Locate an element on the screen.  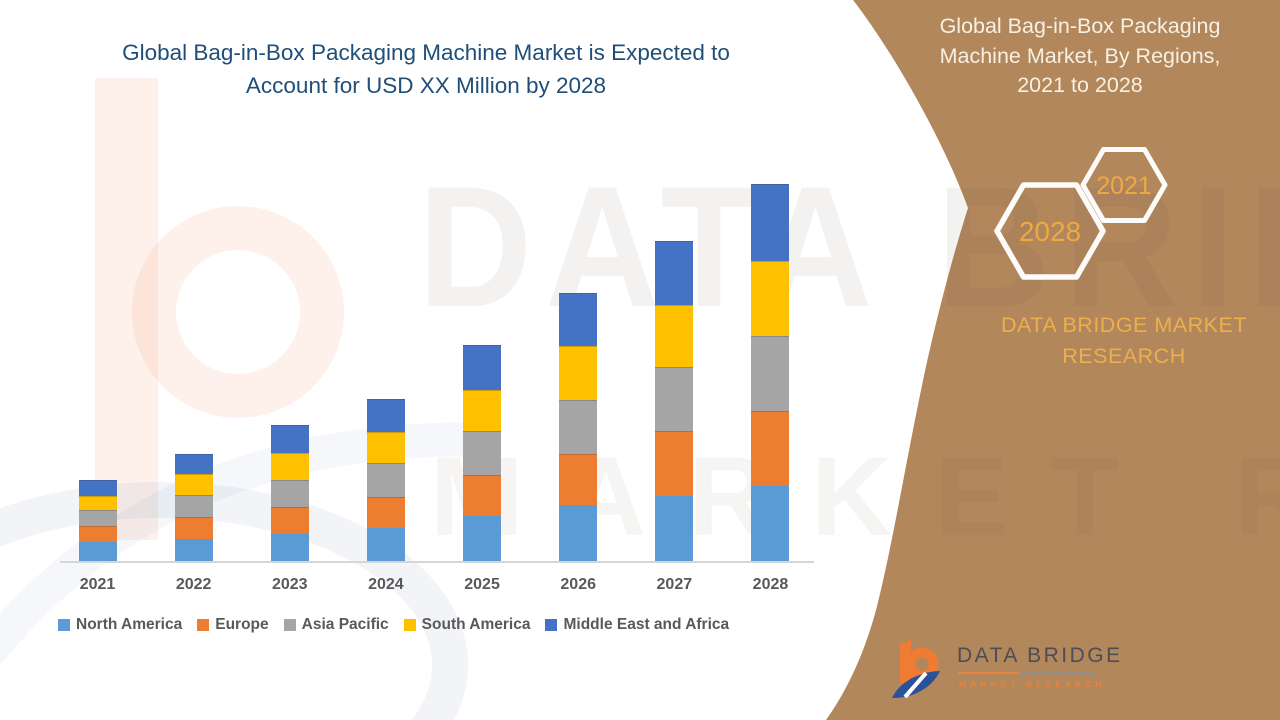
hexagon-2021 is located at coordinates (1124, 185).